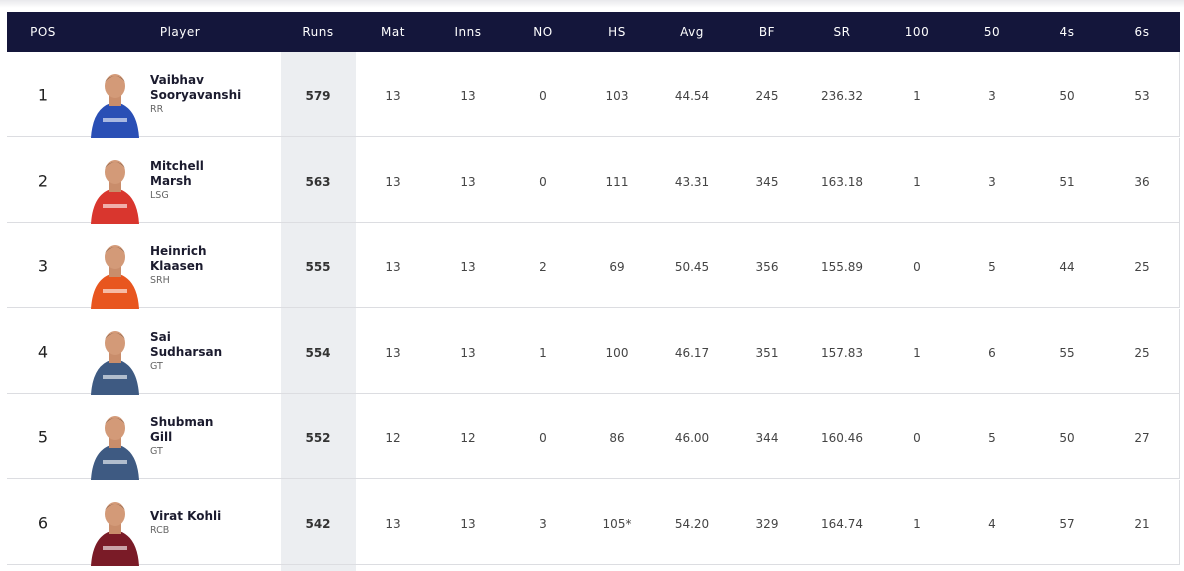 The image size is (1184, 571). I want to click on team: RCB, so click(160, 530).